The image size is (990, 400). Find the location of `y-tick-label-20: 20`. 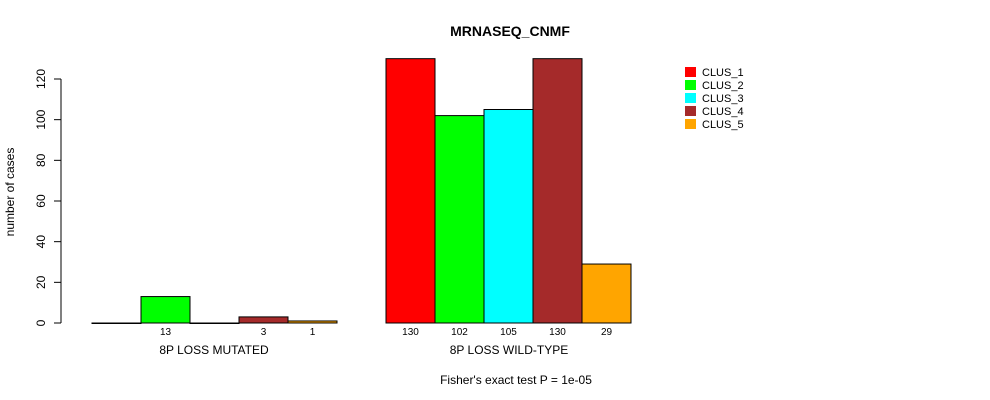

y-tick-label-20: 20 is located at coordinates (41, 282).